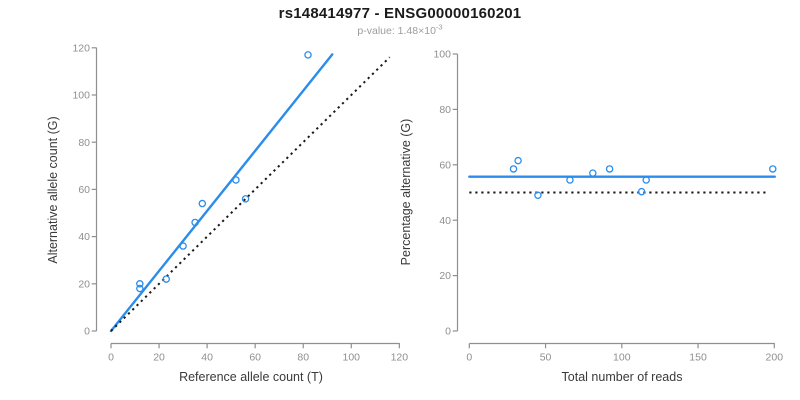 The width and height of the screenshot is (800, 400). What do you see at coordinates (400, 358) in the screenshot?
I see `x-tick-label: 120` at bounding box center [400, 358].